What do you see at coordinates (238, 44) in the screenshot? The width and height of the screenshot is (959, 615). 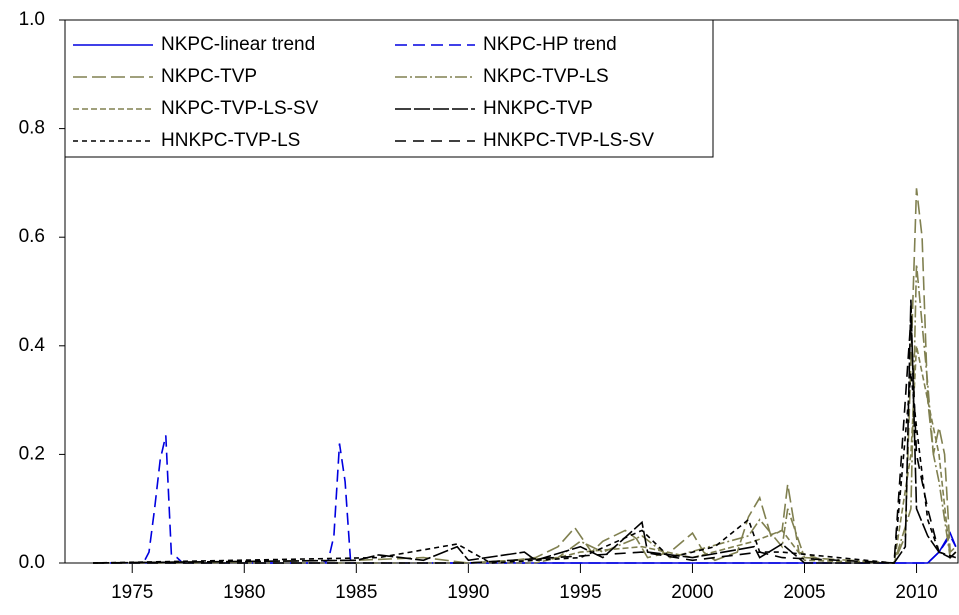 I see `legend-label: NKPC-linear trend` at bounding box center [238, 44].